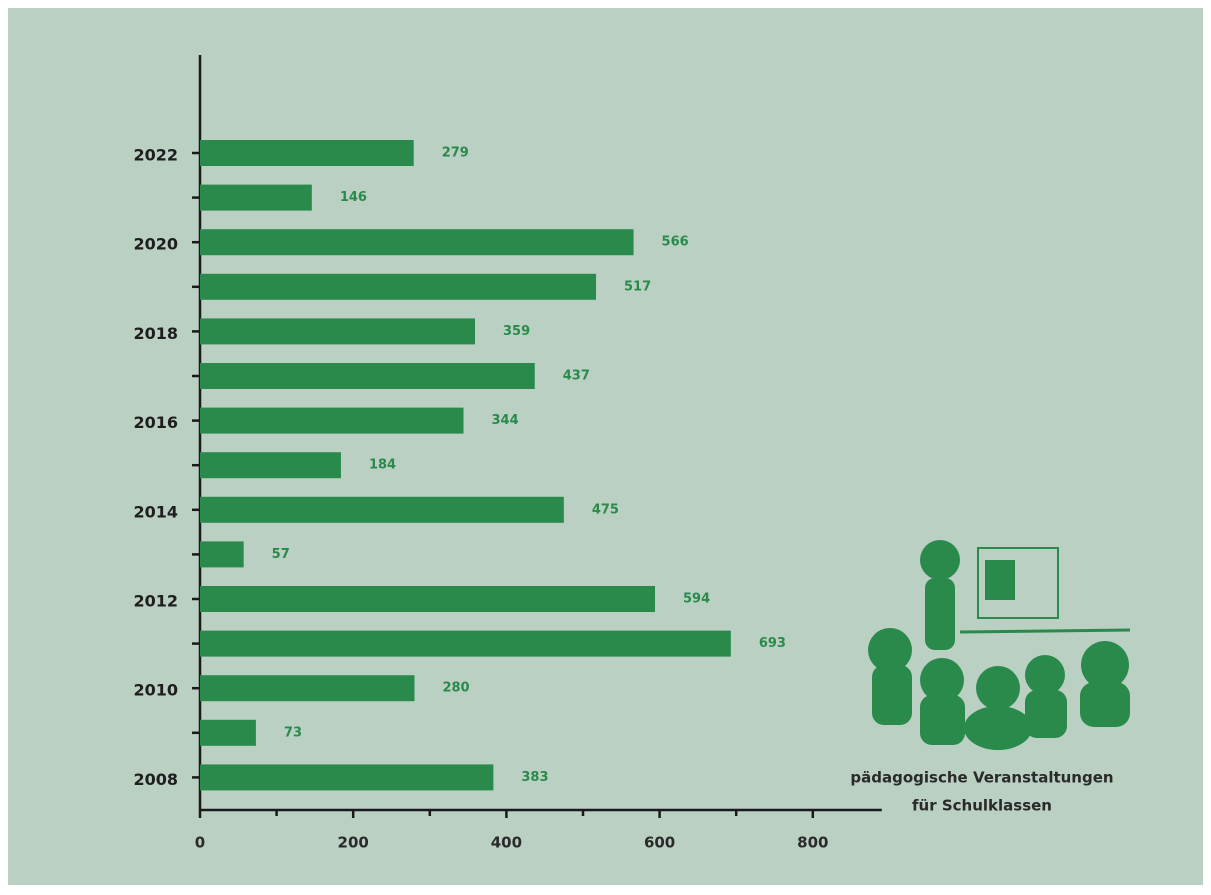  Describe the element at coordinates (155, 333) in the screenshot. I see `y-tick-label: 2018` at that location.